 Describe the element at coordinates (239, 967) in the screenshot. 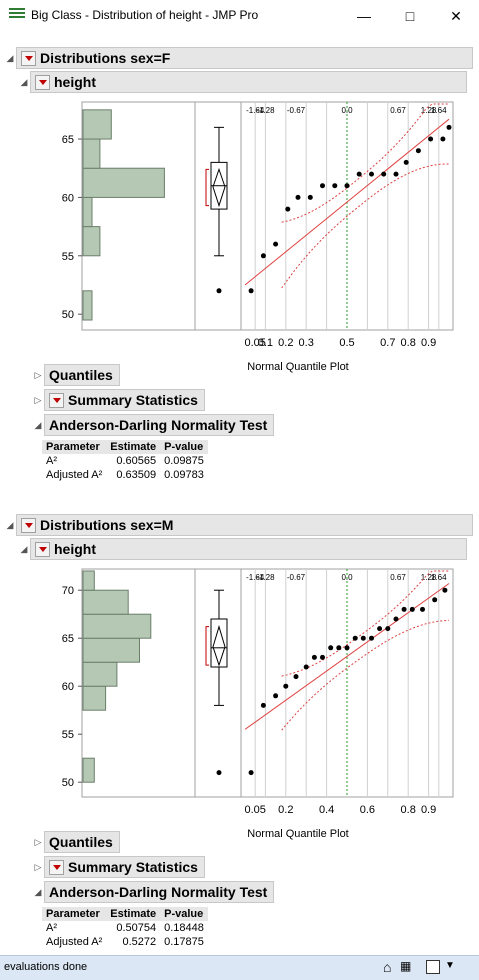

I see `status-bar: evaluations done ⌂ ▦ ▼` at that location.